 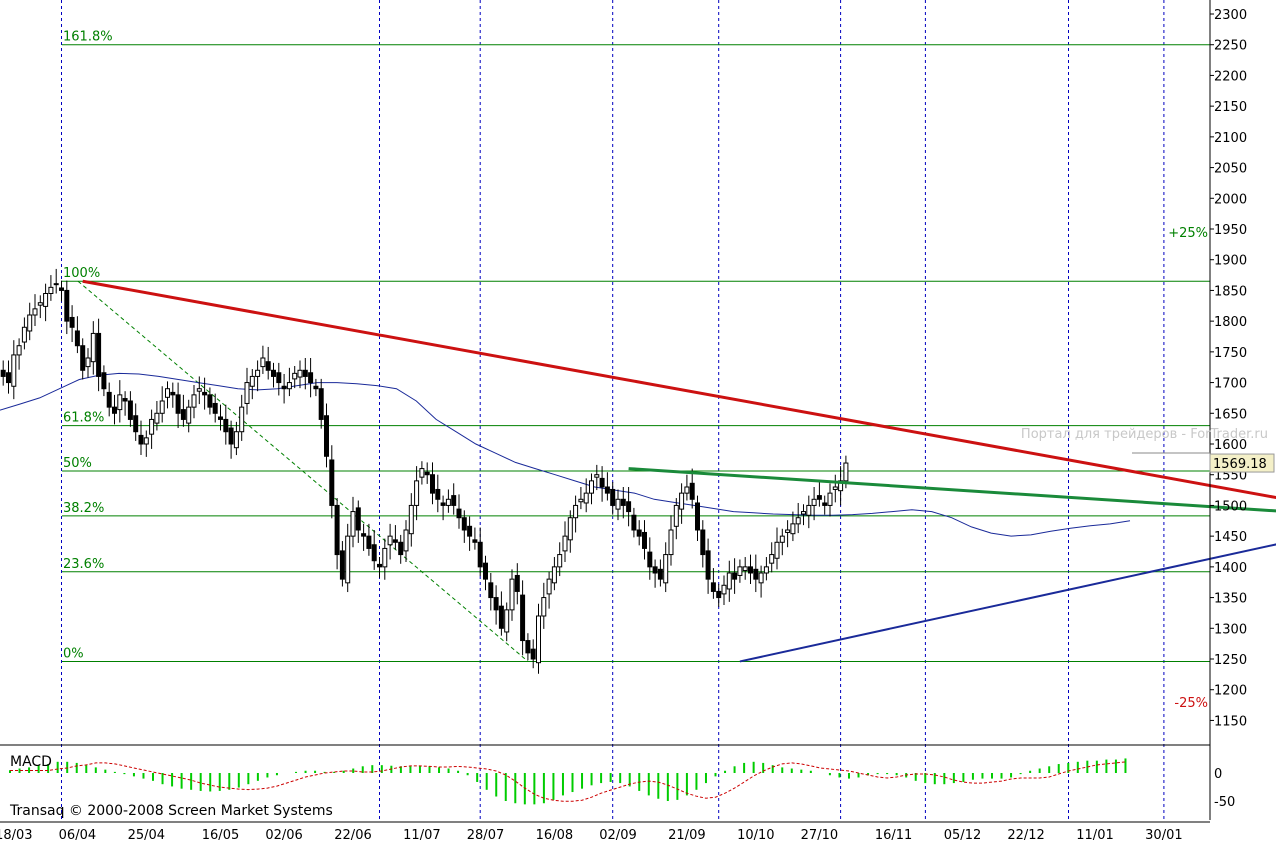 What do you see at coordinates (77, 835) in the screenshot?
I see `date-tick-label: 06/04` at bounding box center [77, 835].